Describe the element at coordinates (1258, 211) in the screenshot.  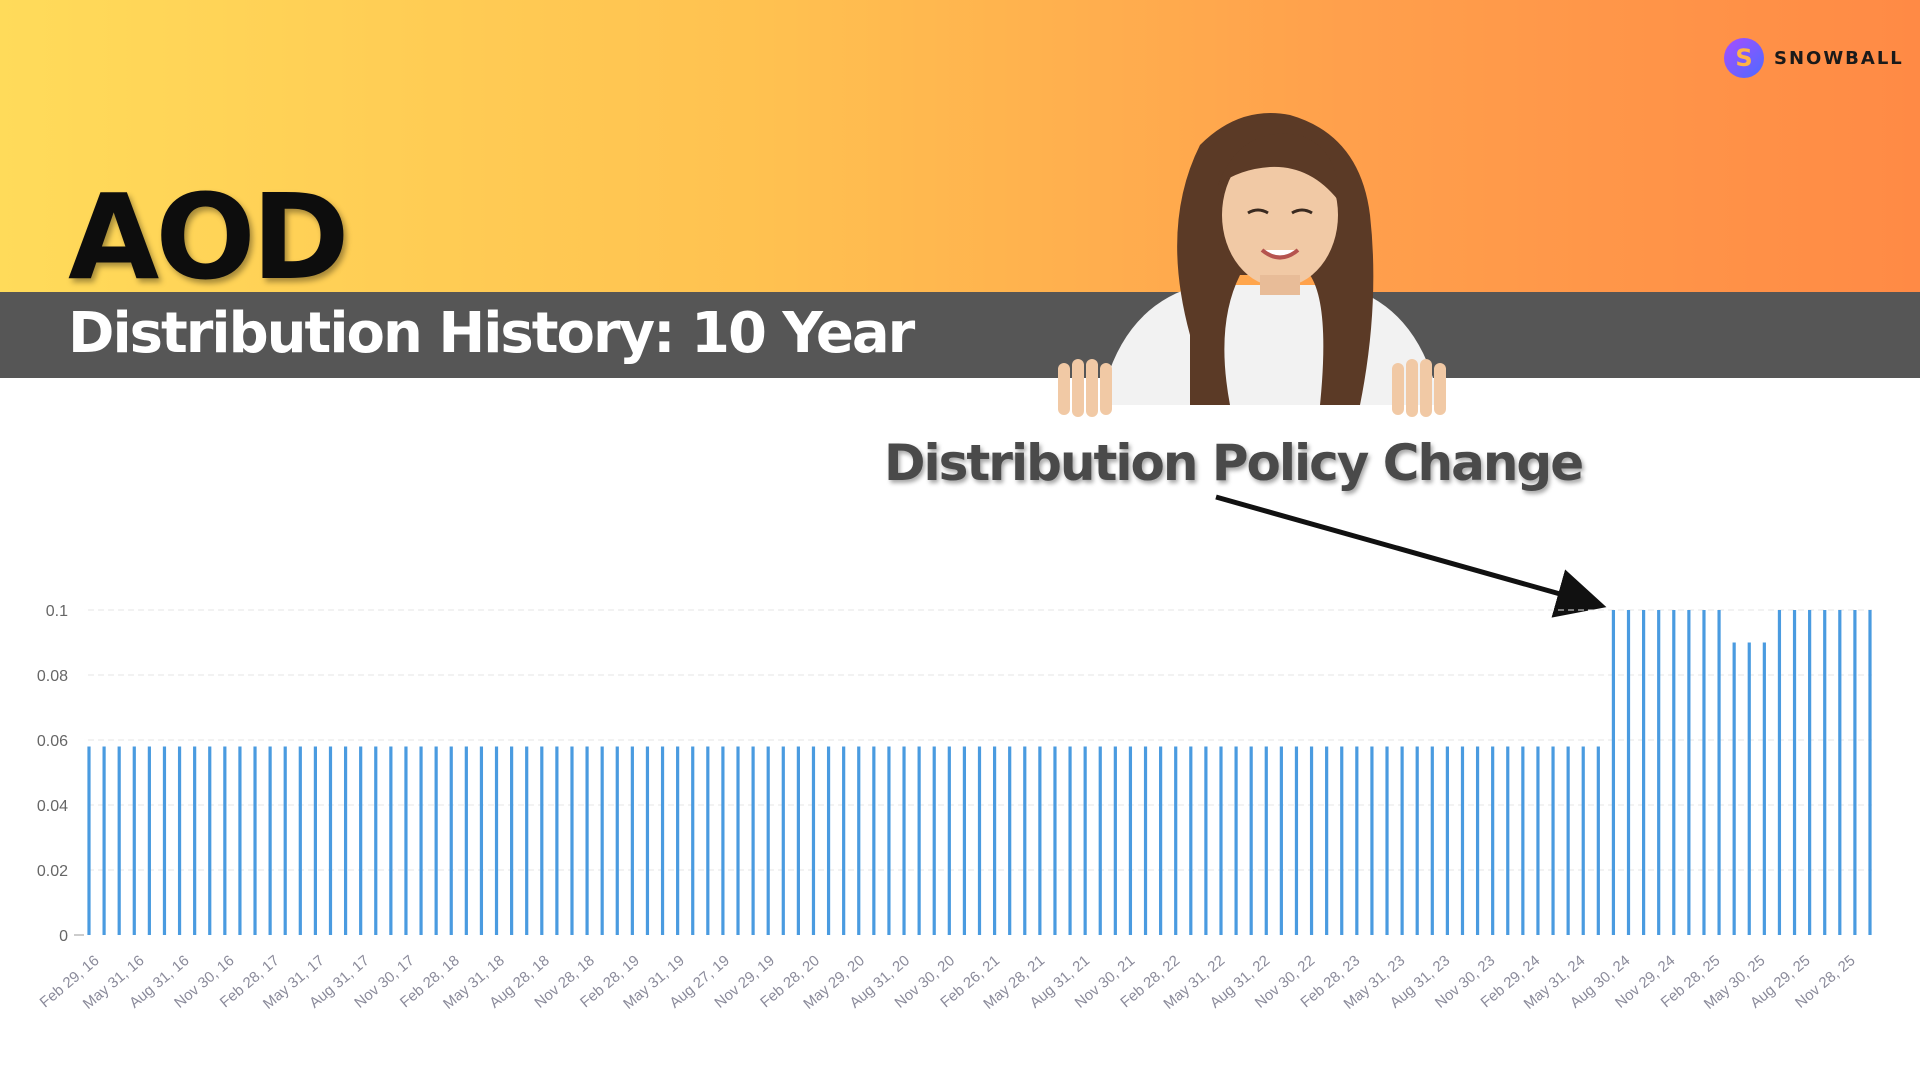
I see `person-eye-left` at that location.